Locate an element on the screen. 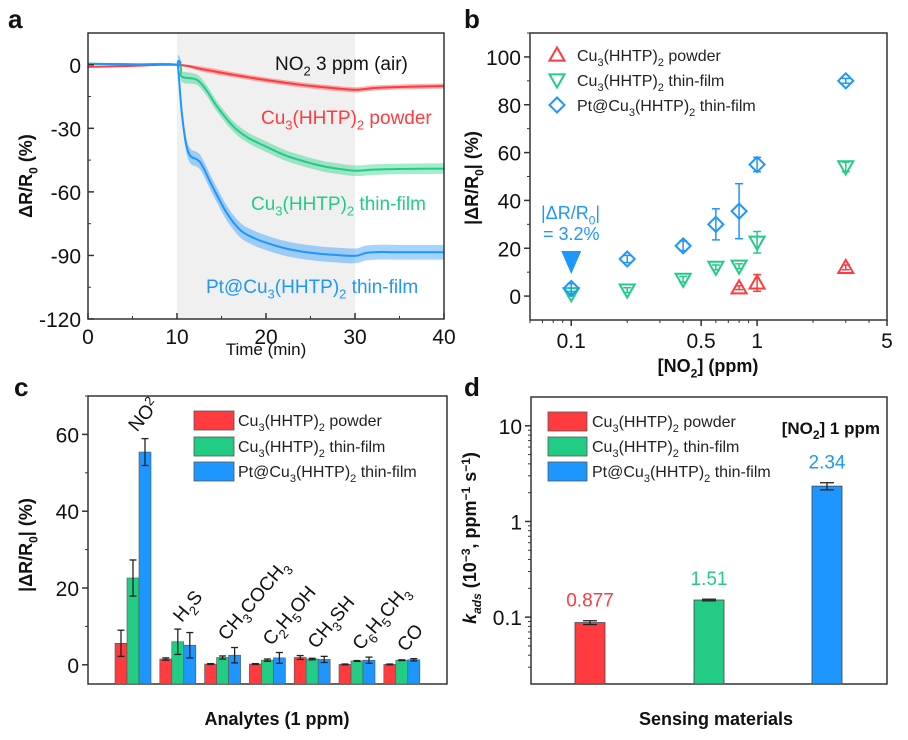 This screenshot has height=740, width=908. x-tick-label: 0.5 is located at coordinates (701, 341).